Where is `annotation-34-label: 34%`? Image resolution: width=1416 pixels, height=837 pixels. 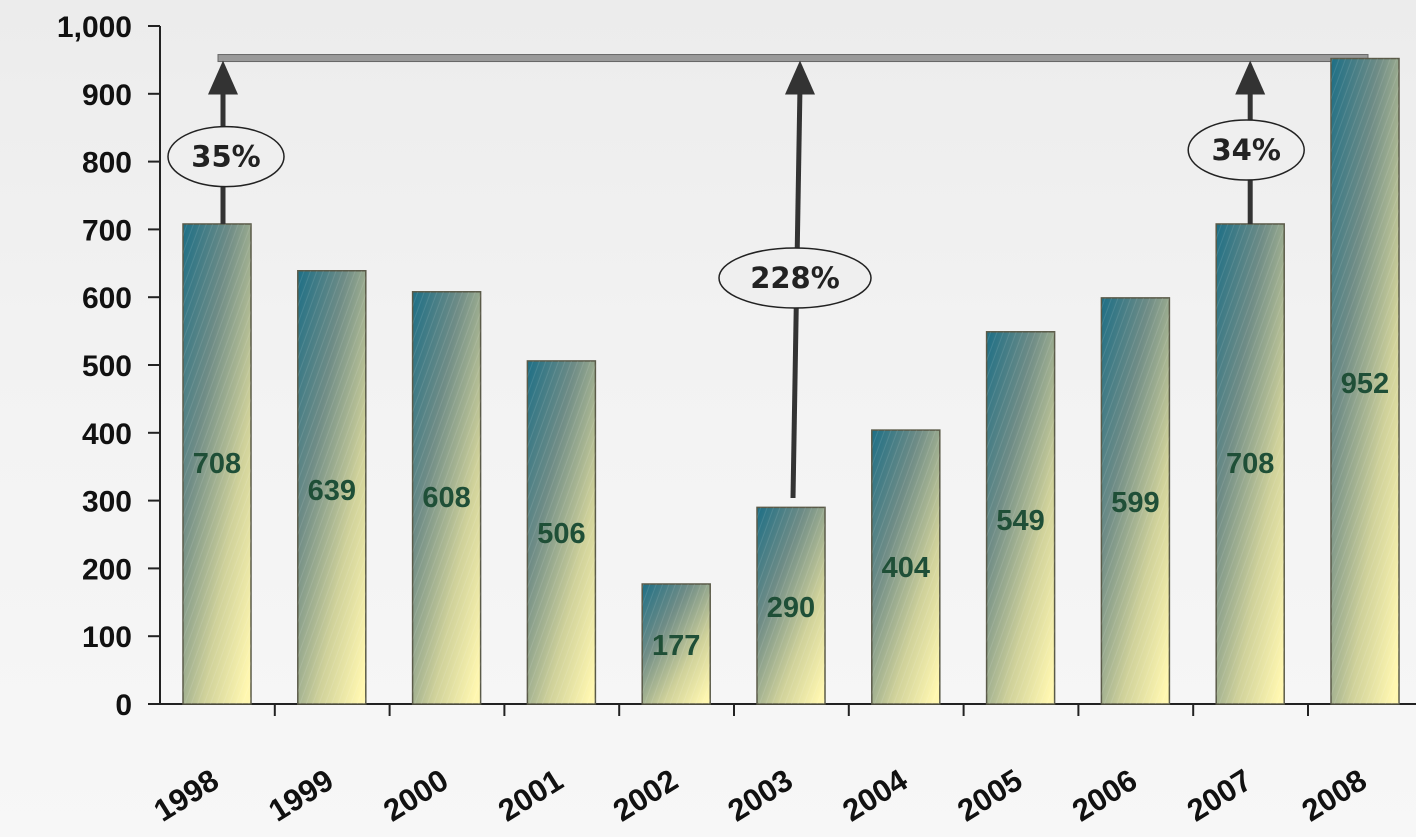
annotation-34-label: 34% is located at coordinates (1245, 150).